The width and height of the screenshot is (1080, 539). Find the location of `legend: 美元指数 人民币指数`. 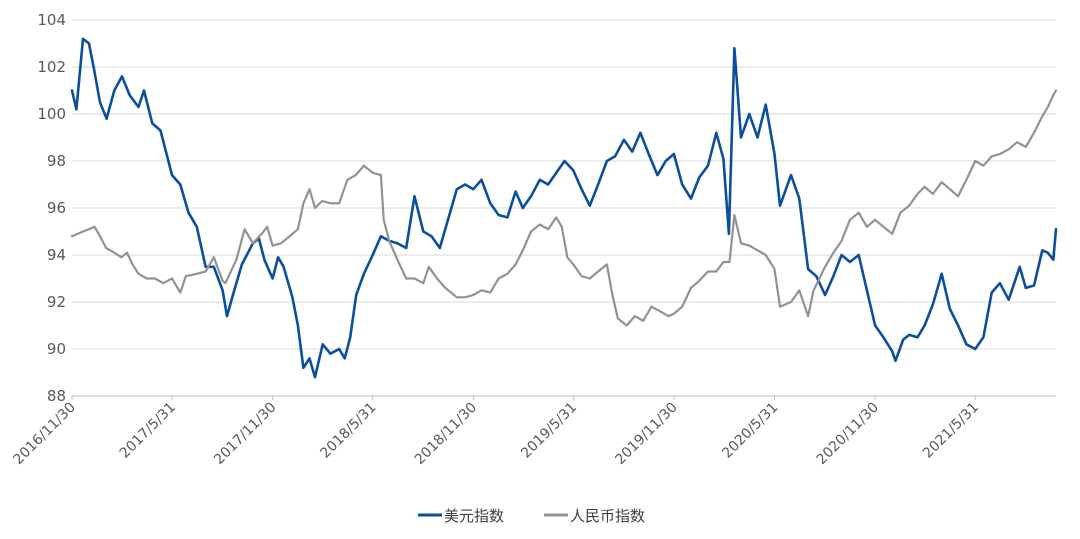

legend: 美元指数 人民币指数 is located at coordinates (531, 516).